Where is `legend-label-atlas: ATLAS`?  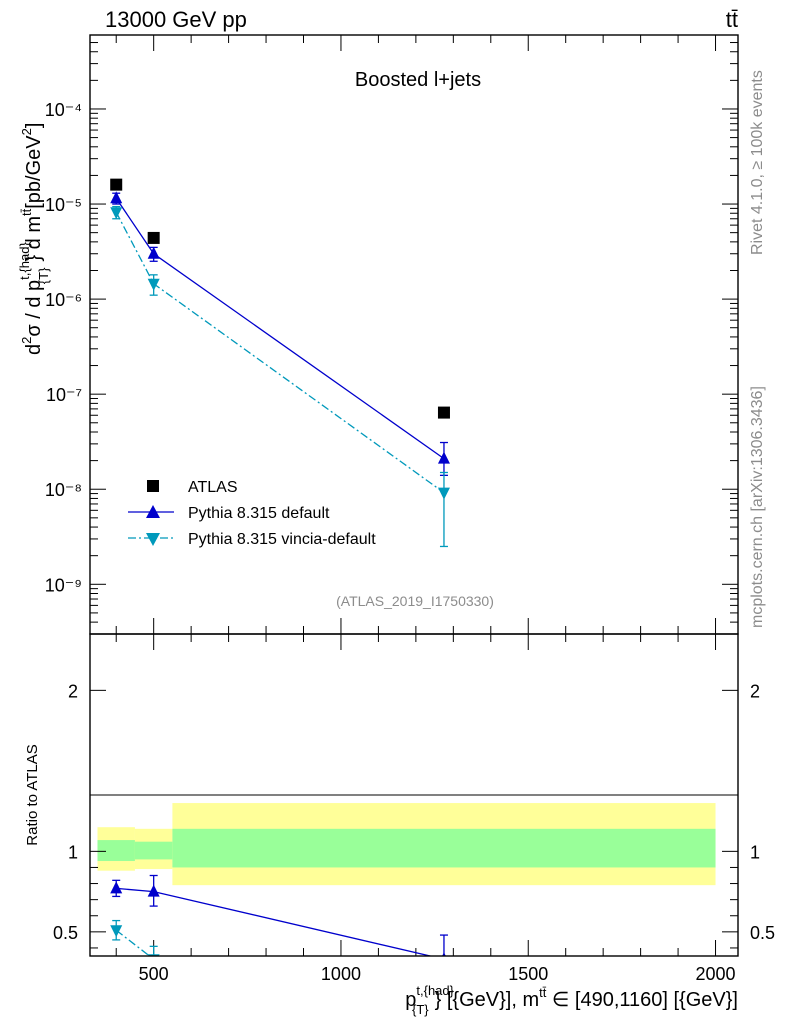
legend-label-atlas: ATLAS is located at coordinates (213, 487).